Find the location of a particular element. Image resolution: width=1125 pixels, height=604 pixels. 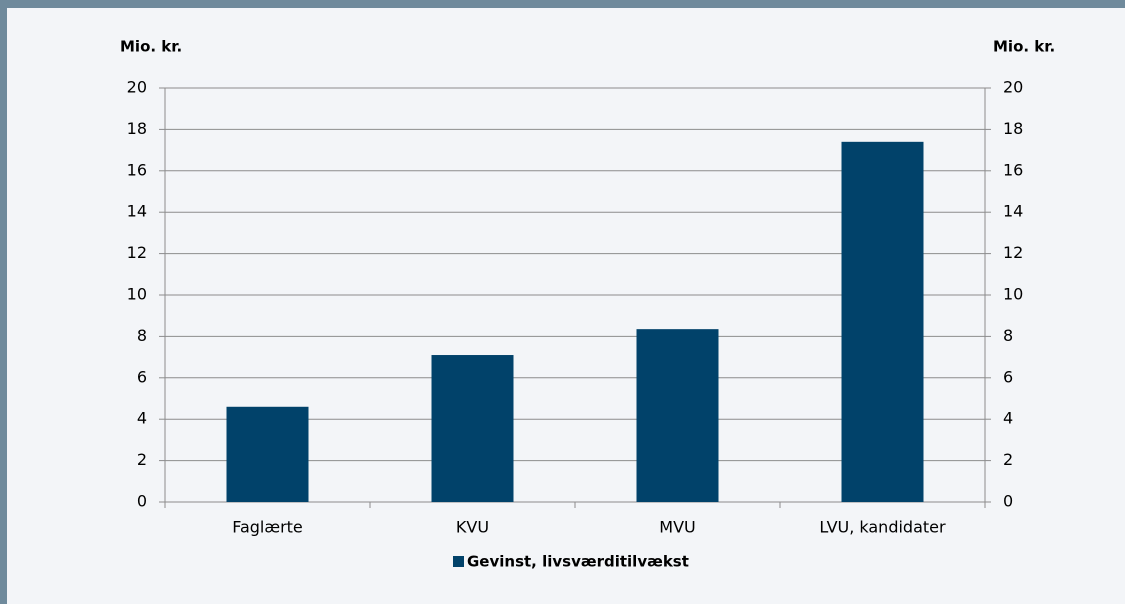

y-tick-label: 14 is located at coordinates (137, 211).